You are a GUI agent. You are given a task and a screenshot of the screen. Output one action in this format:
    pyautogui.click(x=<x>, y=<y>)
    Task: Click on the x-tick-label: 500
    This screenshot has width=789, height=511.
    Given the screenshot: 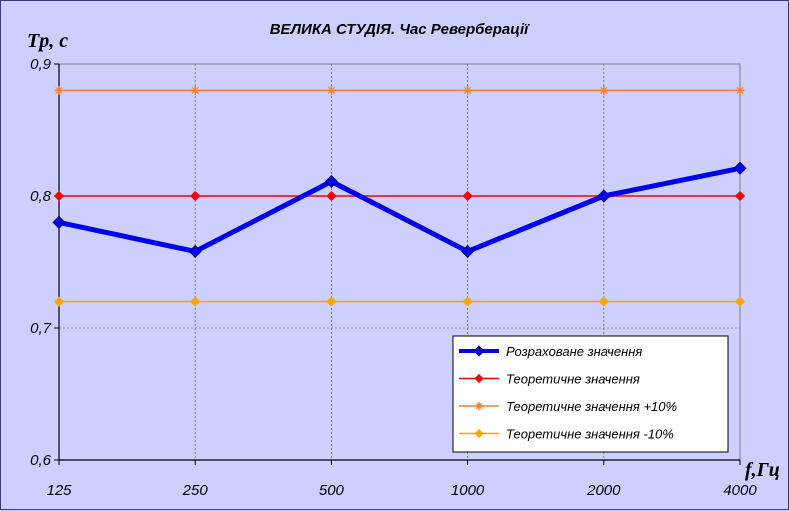 What is the action you would take?
    pyautogui.click(x=332, y=490)
    